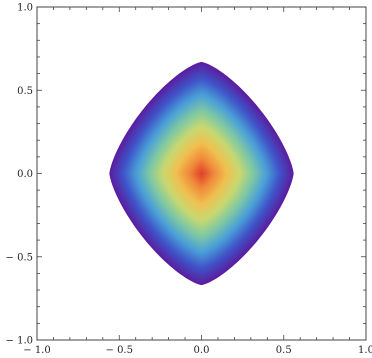 This screenshot has width=372, height=358. What do you see at coordinates (119, 350) in the screenshot?
I see `x-tick-label: − 0.5` at bounding box center [119, 350].